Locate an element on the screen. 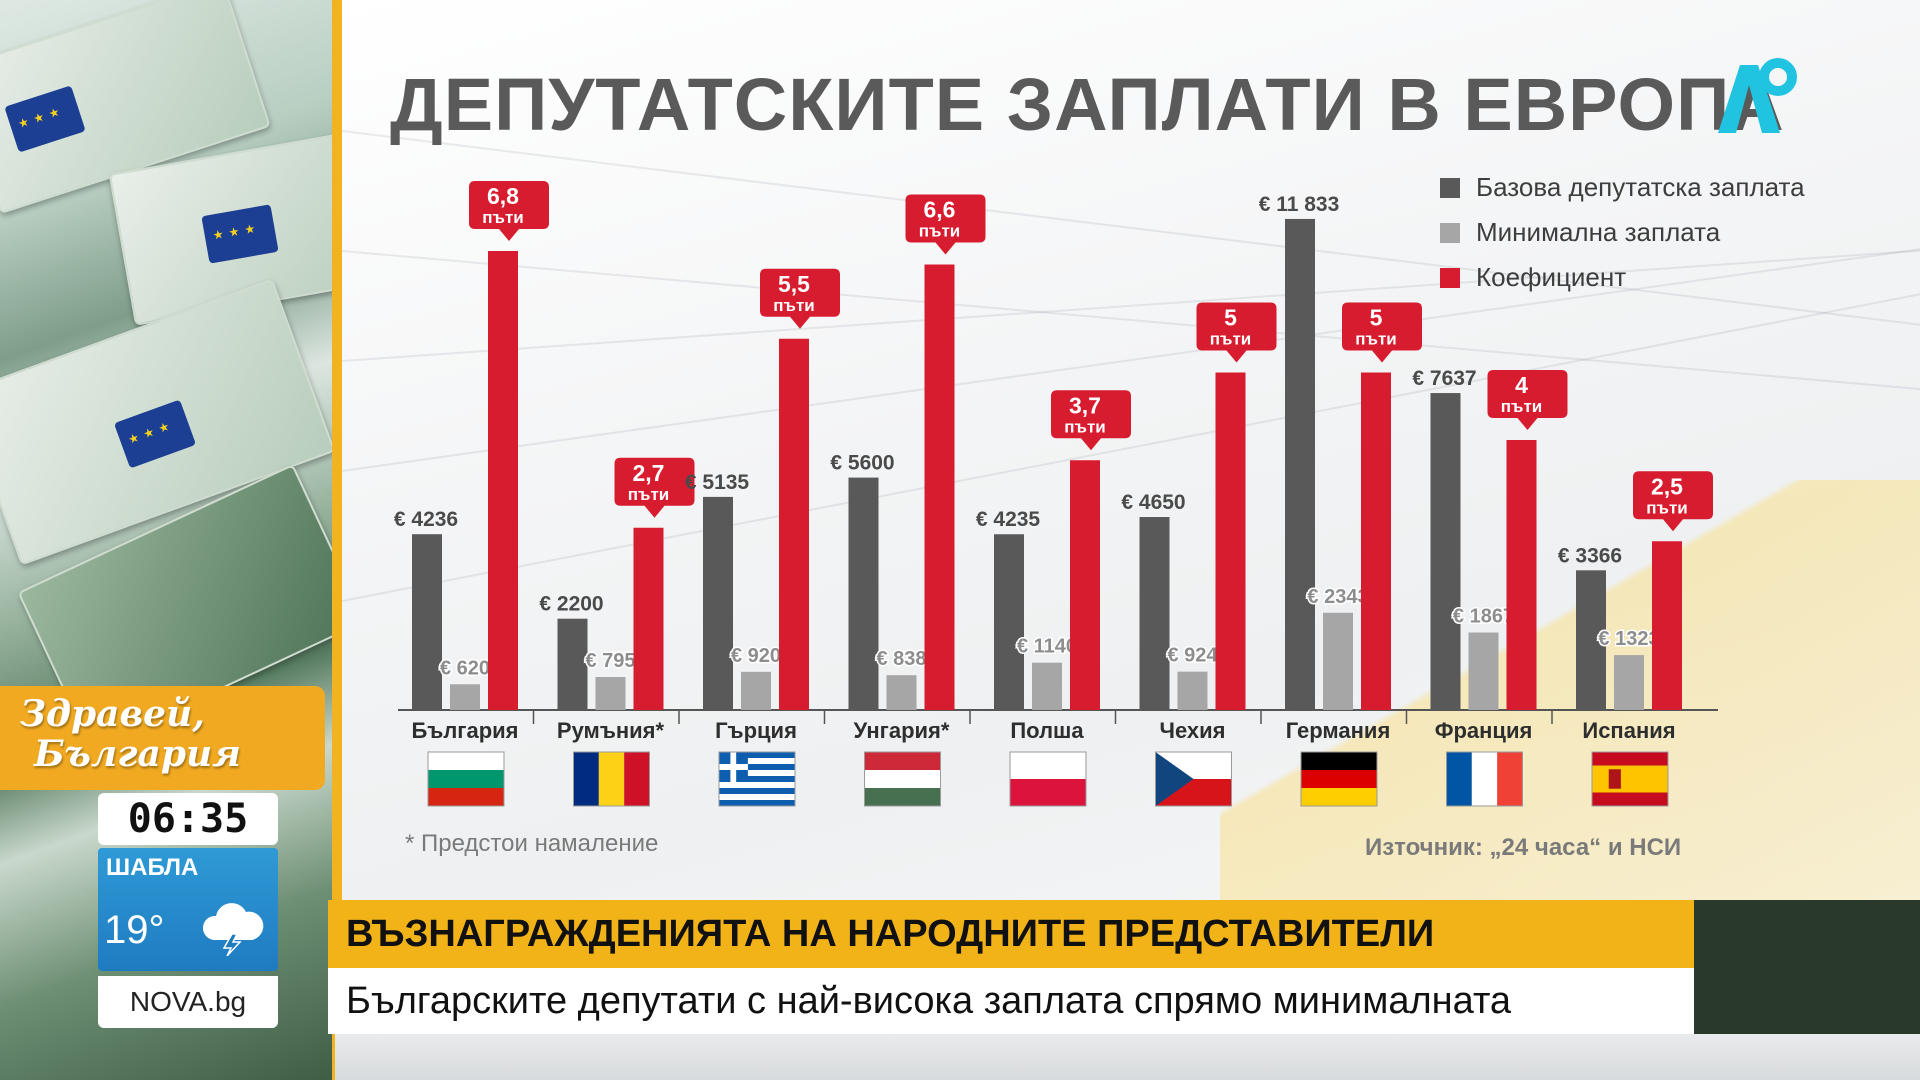 The width and height of the screenshot is (1920, 1080). accent-stripe is located at coordinates (337, 540).